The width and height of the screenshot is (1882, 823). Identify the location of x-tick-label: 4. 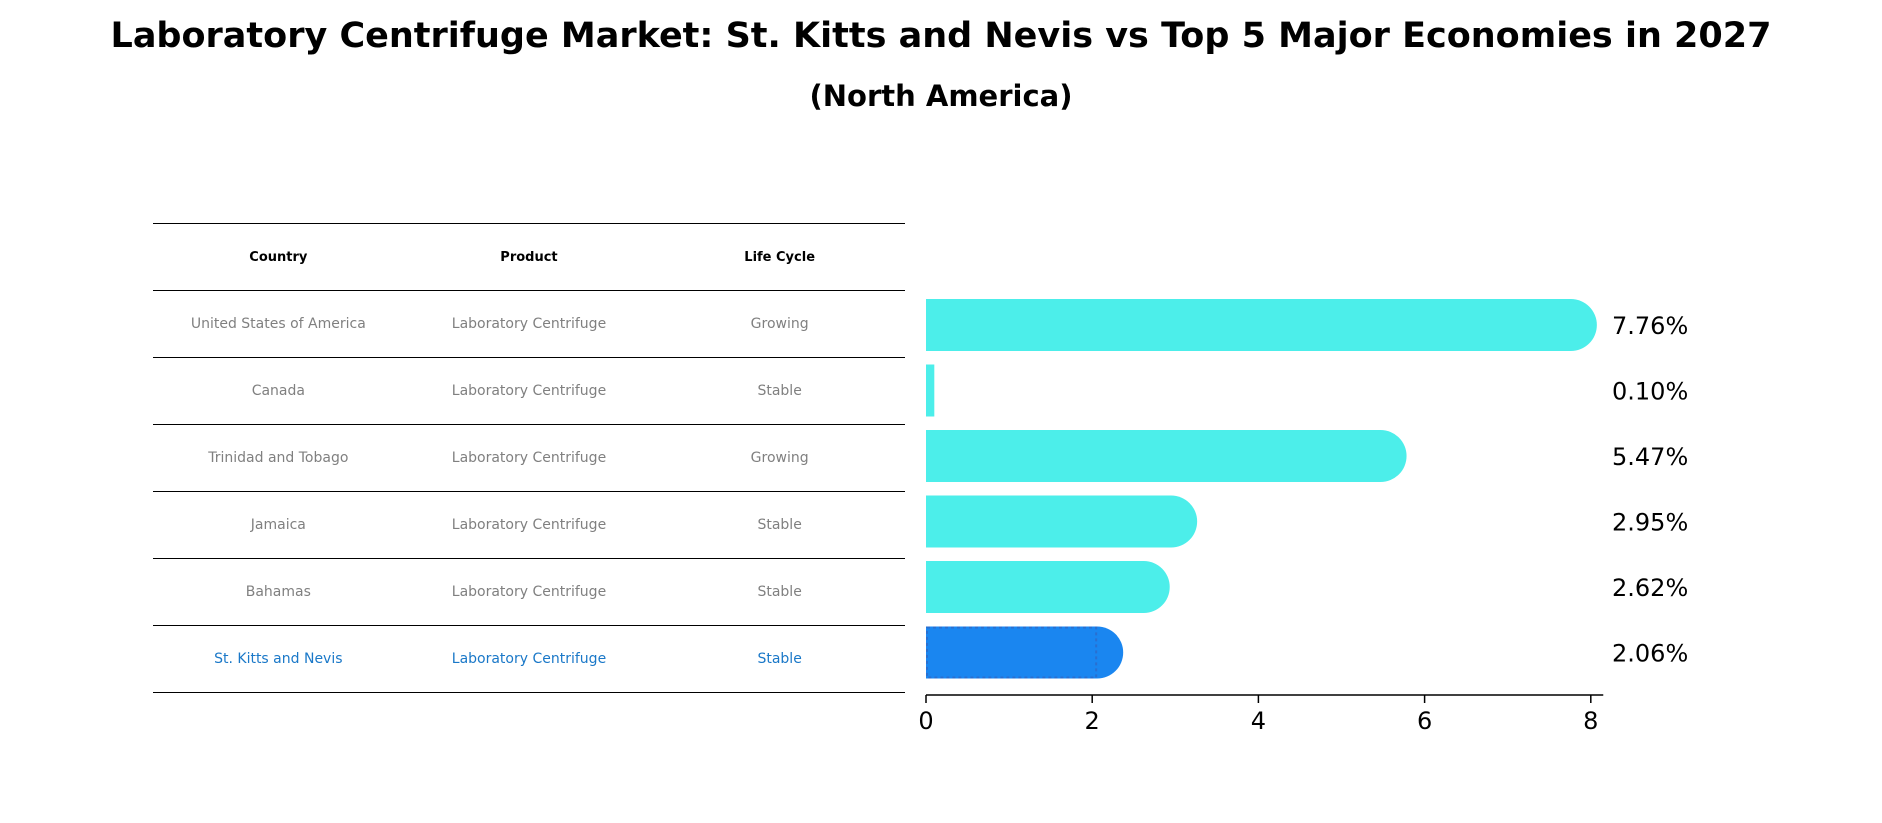
(1258, 721).